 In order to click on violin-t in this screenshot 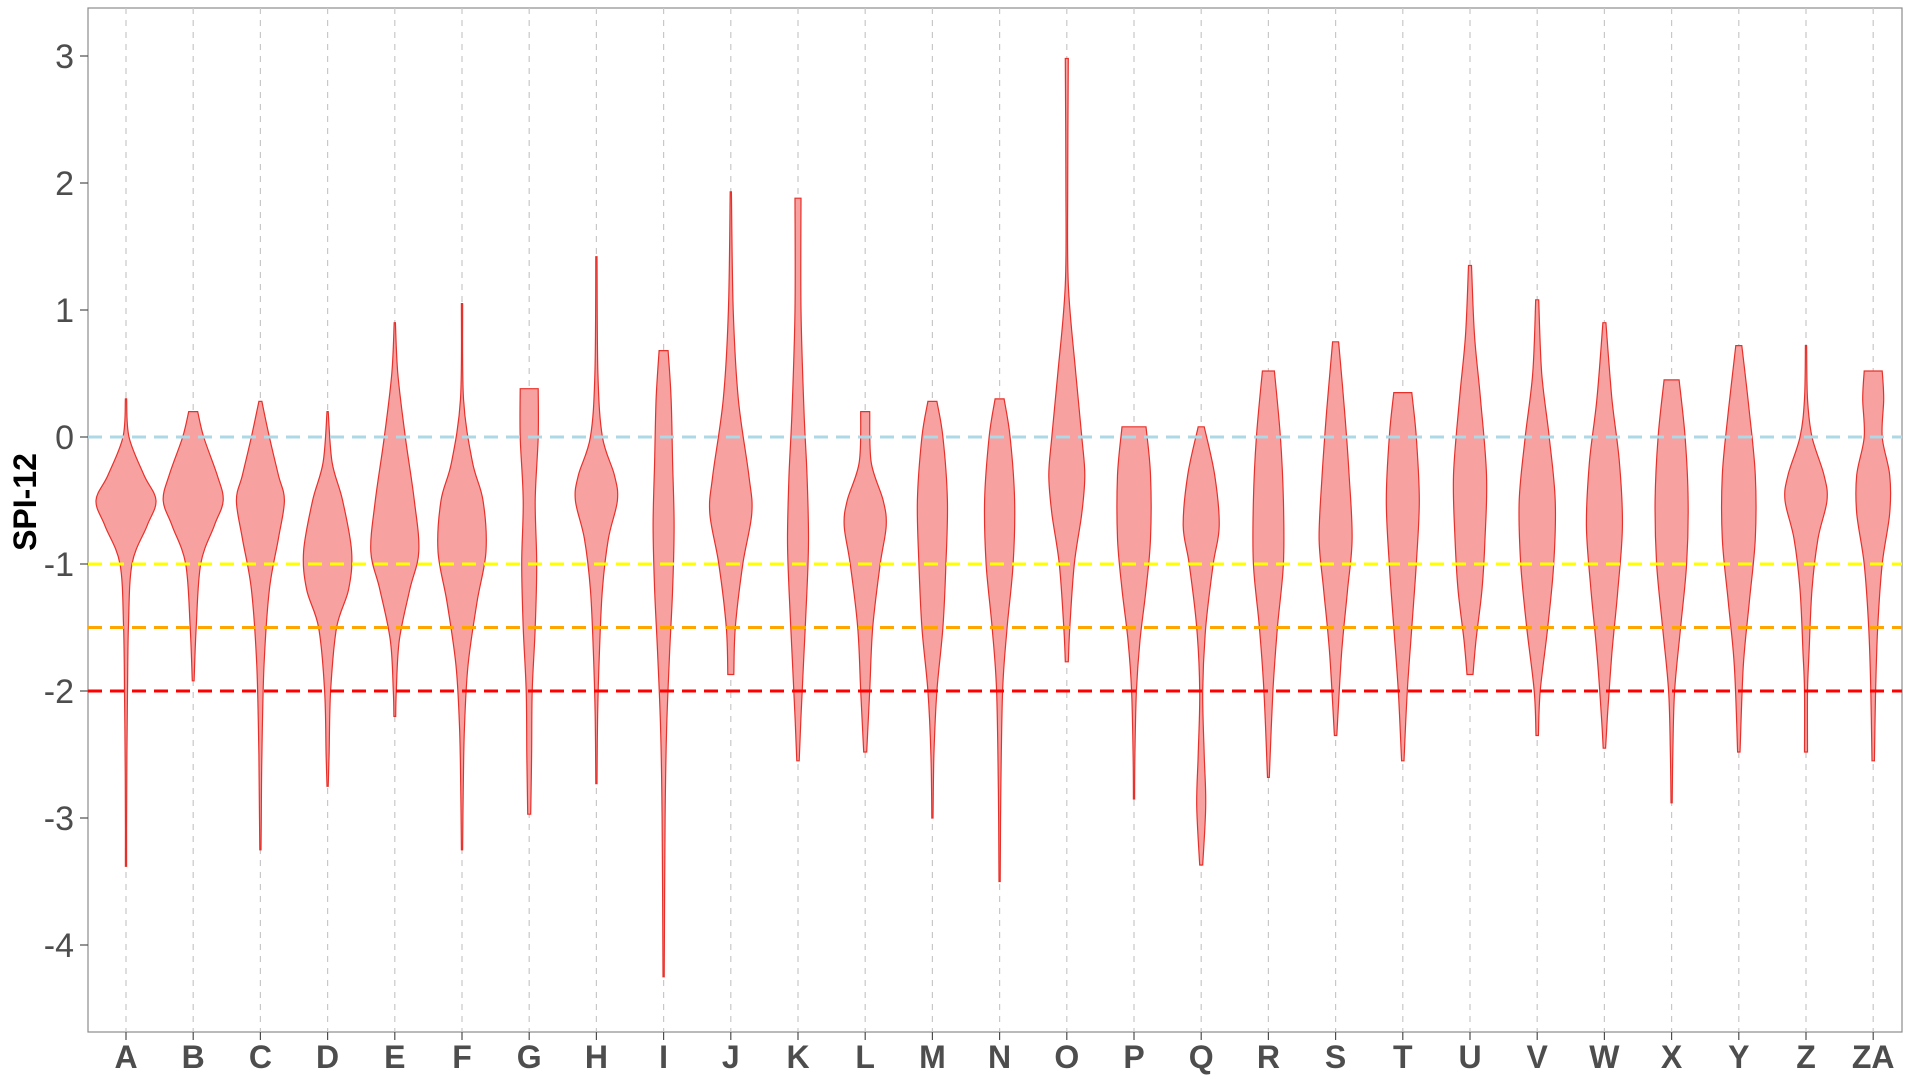, I will do `click(1402, 577)`.